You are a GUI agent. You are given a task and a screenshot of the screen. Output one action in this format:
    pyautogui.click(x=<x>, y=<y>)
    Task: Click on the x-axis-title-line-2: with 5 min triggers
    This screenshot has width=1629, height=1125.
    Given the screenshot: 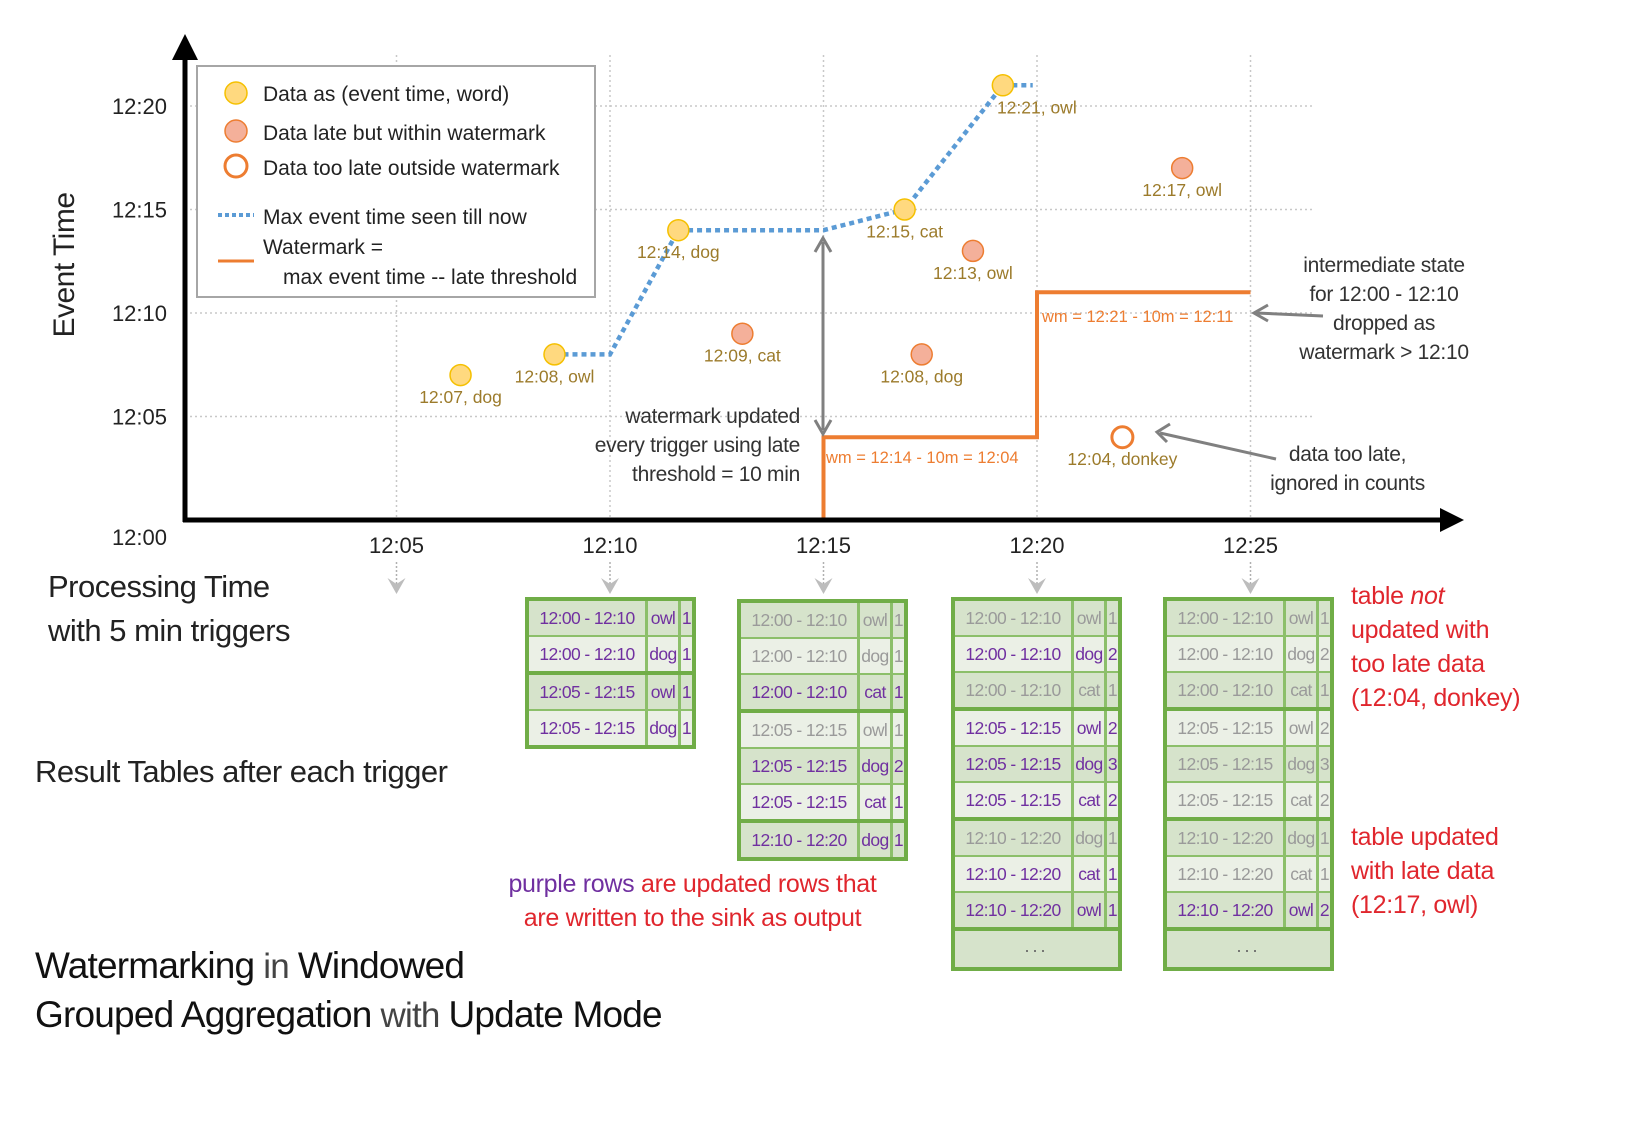 What is the action you would take?
    pyautogui.click(x=169, y=630)
    